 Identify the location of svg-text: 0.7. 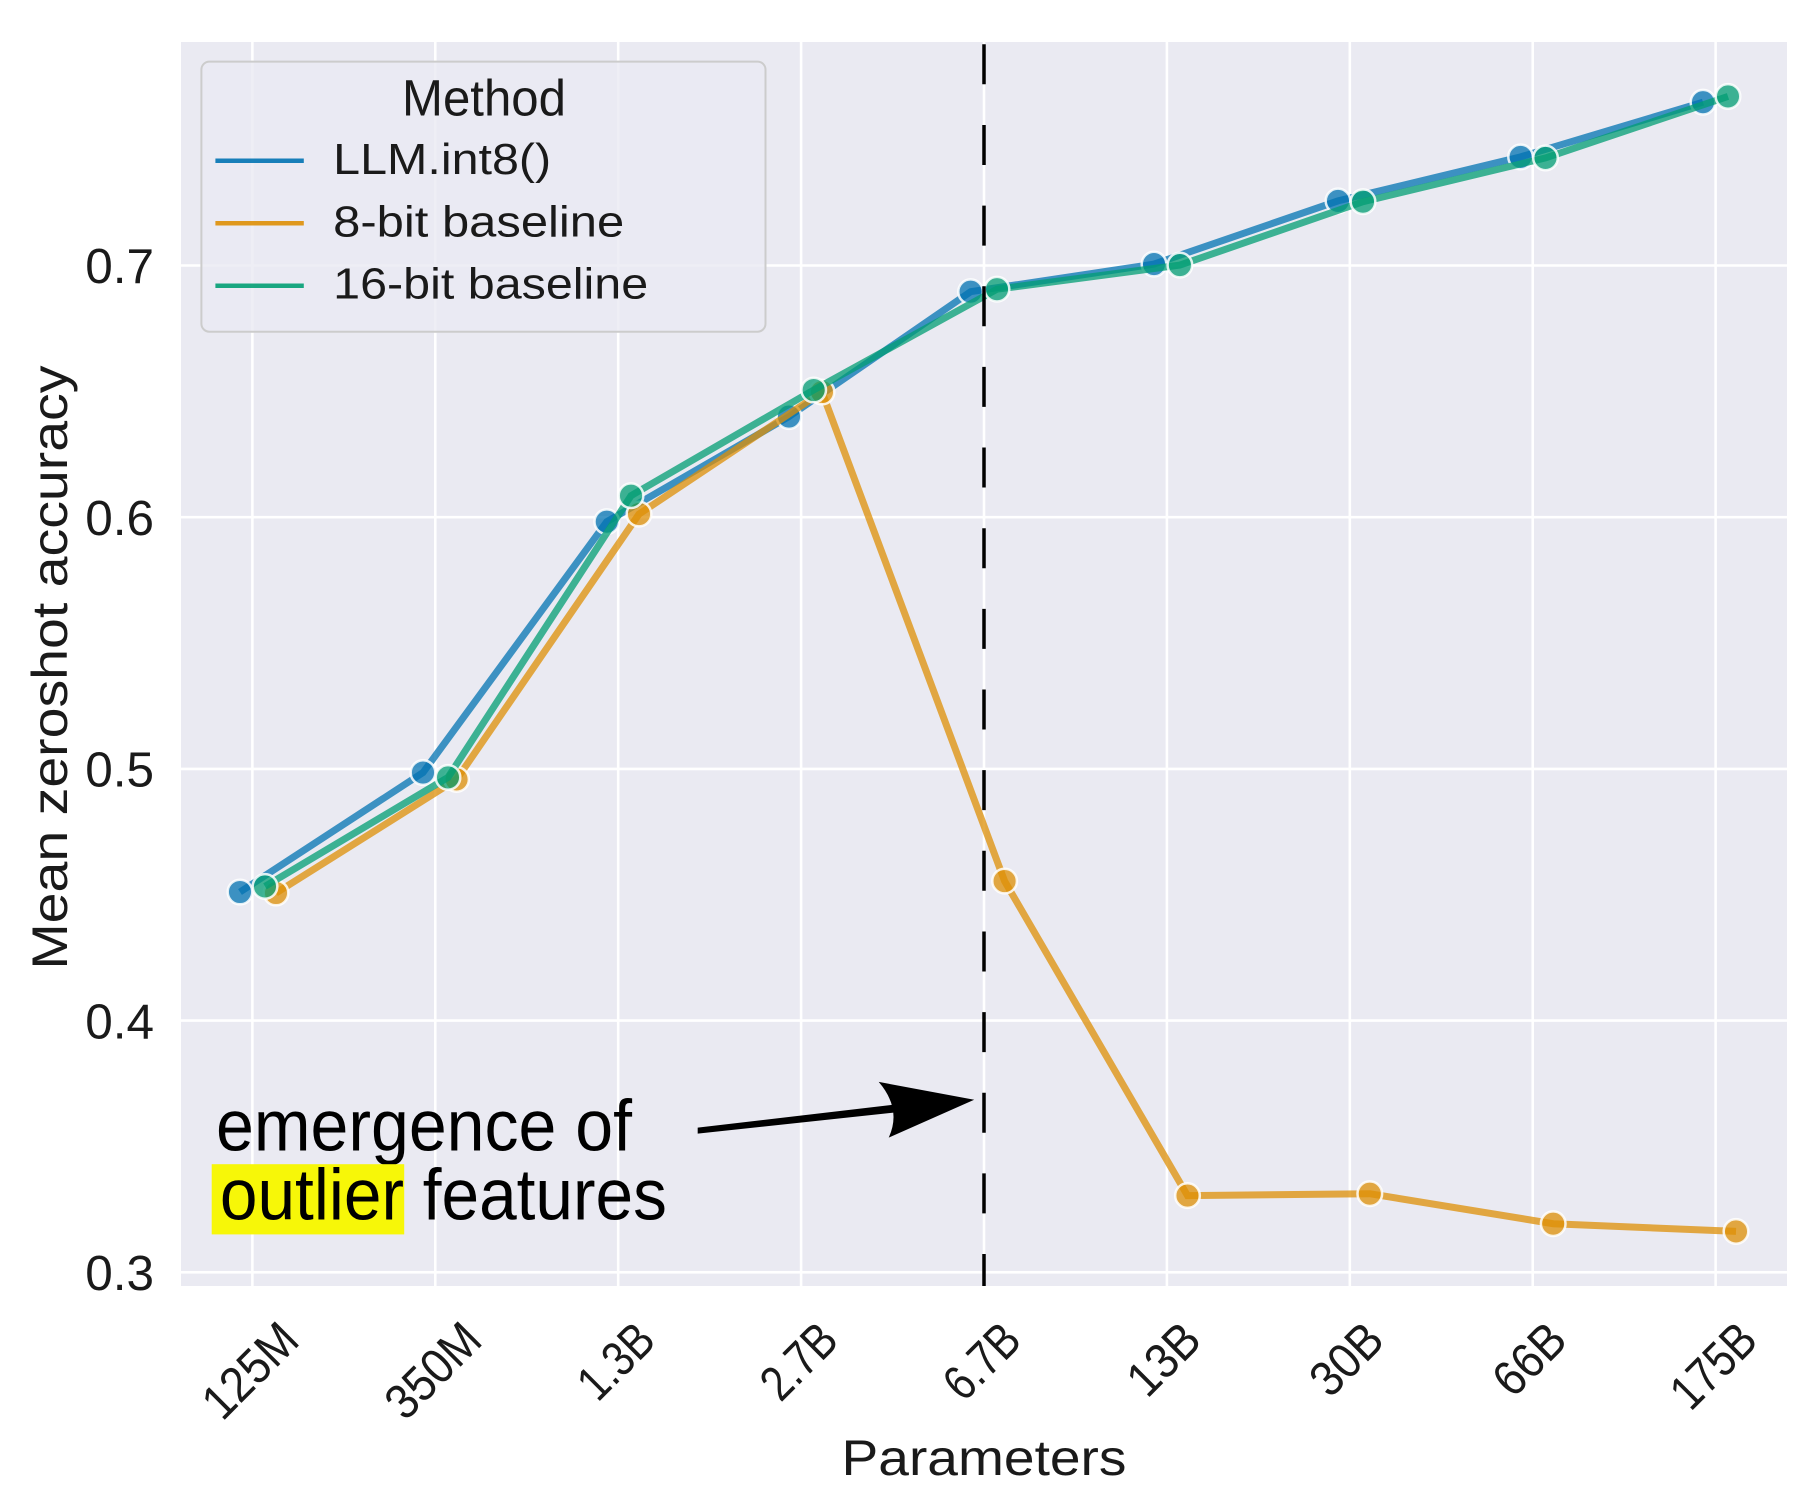
(119, 266).